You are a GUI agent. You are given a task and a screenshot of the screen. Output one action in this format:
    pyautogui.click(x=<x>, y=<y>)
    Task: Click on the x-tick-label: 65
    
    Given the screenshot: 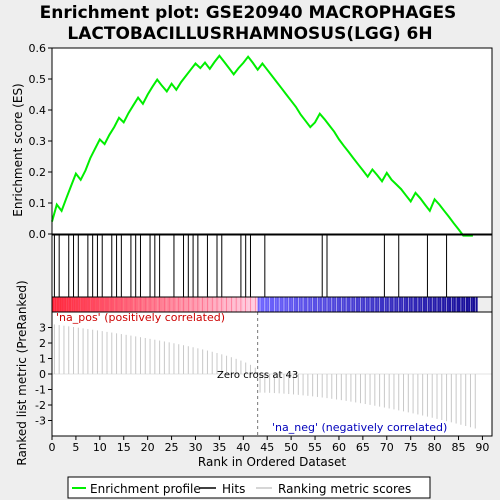 What is the action you would take?
    pyautogui.click(x=363, y=447)
    